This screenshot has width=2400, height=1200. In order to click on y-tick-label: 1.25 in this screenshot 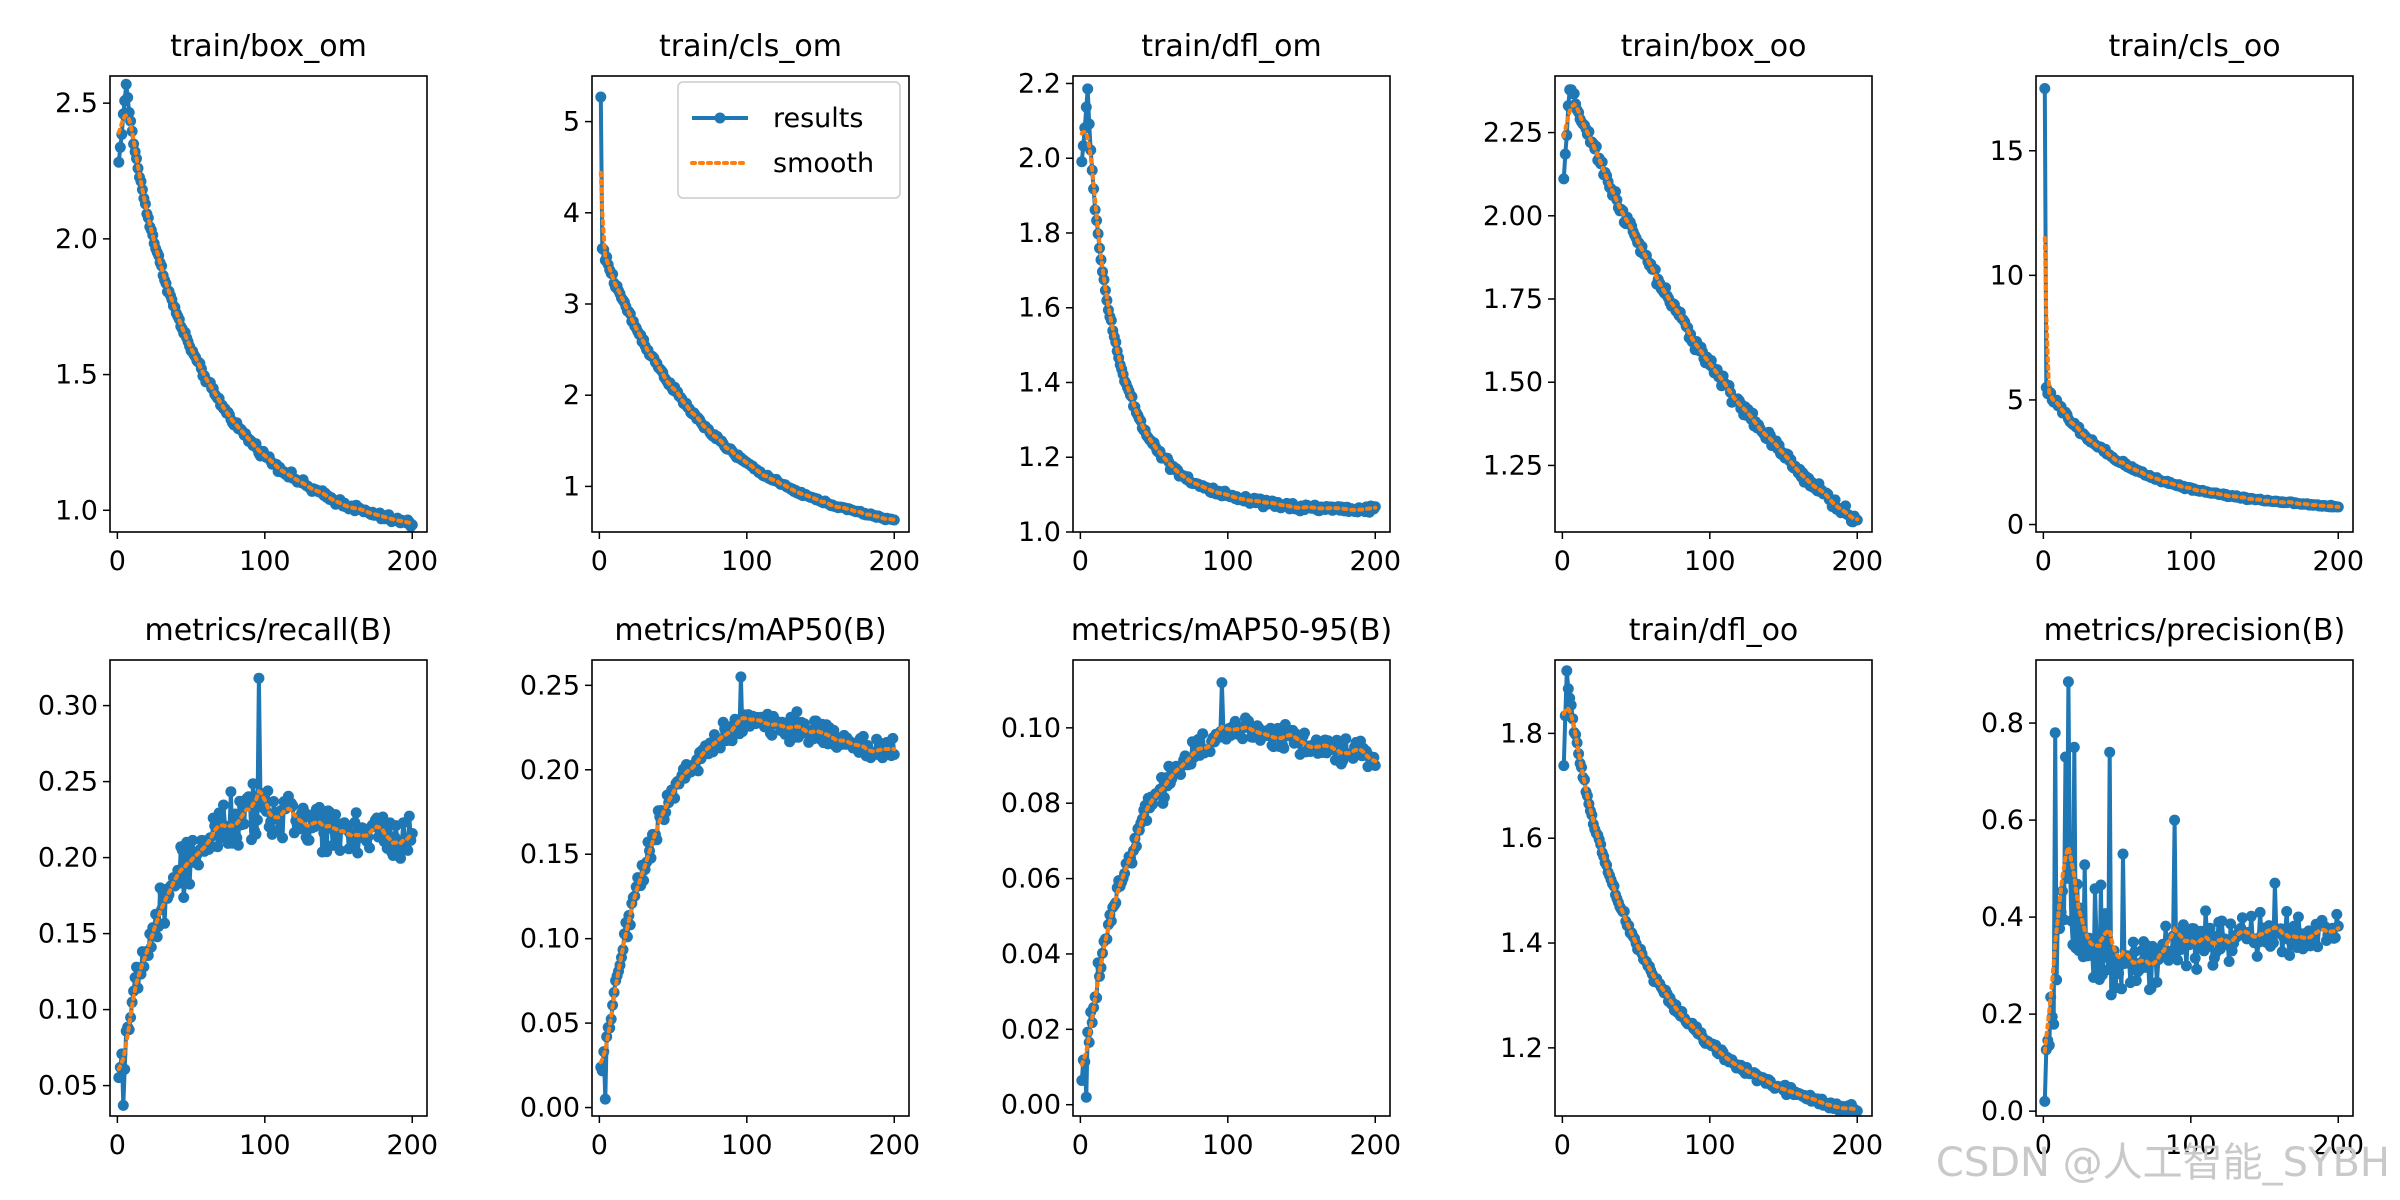, I will do `click(1513, 465)`.